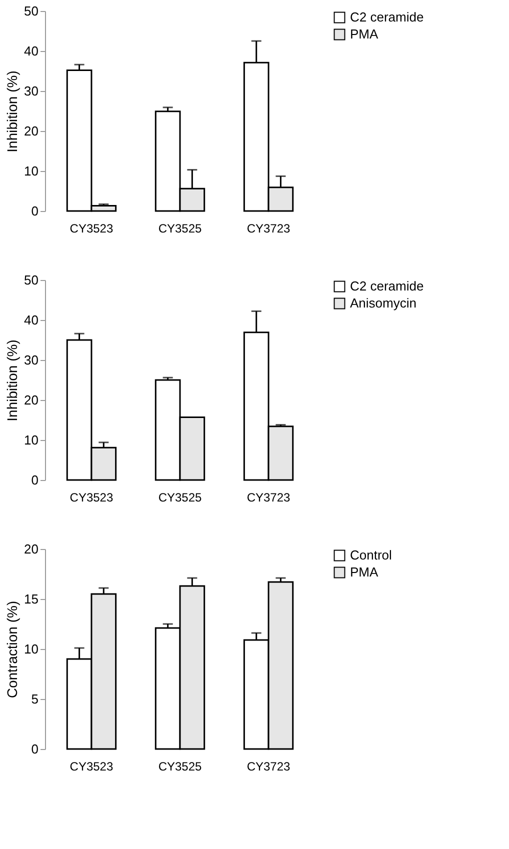  I want to click on legend-label: Anisomycin, so click(383, 303).